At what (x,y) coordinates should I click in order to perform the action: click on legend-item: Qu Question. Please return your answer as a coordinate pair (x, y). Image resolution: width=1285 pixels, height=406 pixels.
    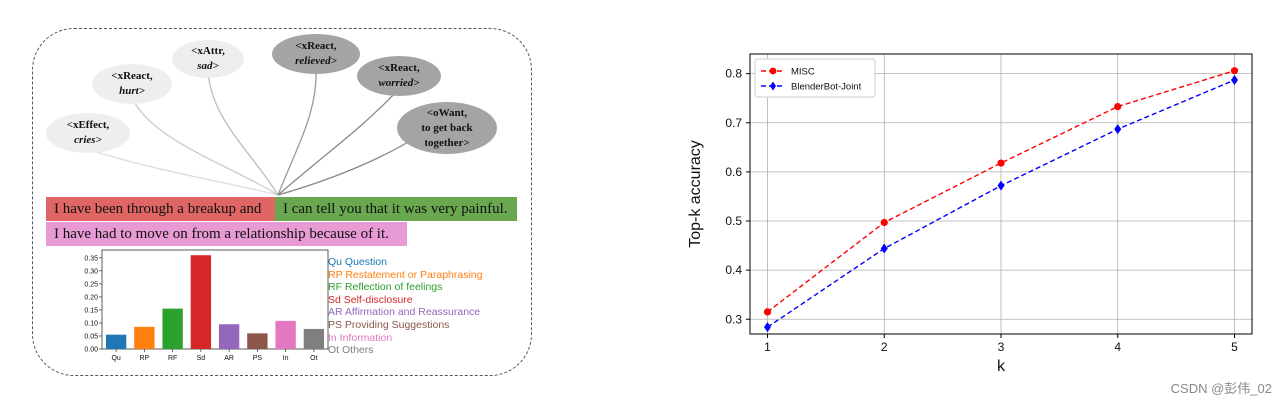
    Looking at the image, I should click on (357, 262).